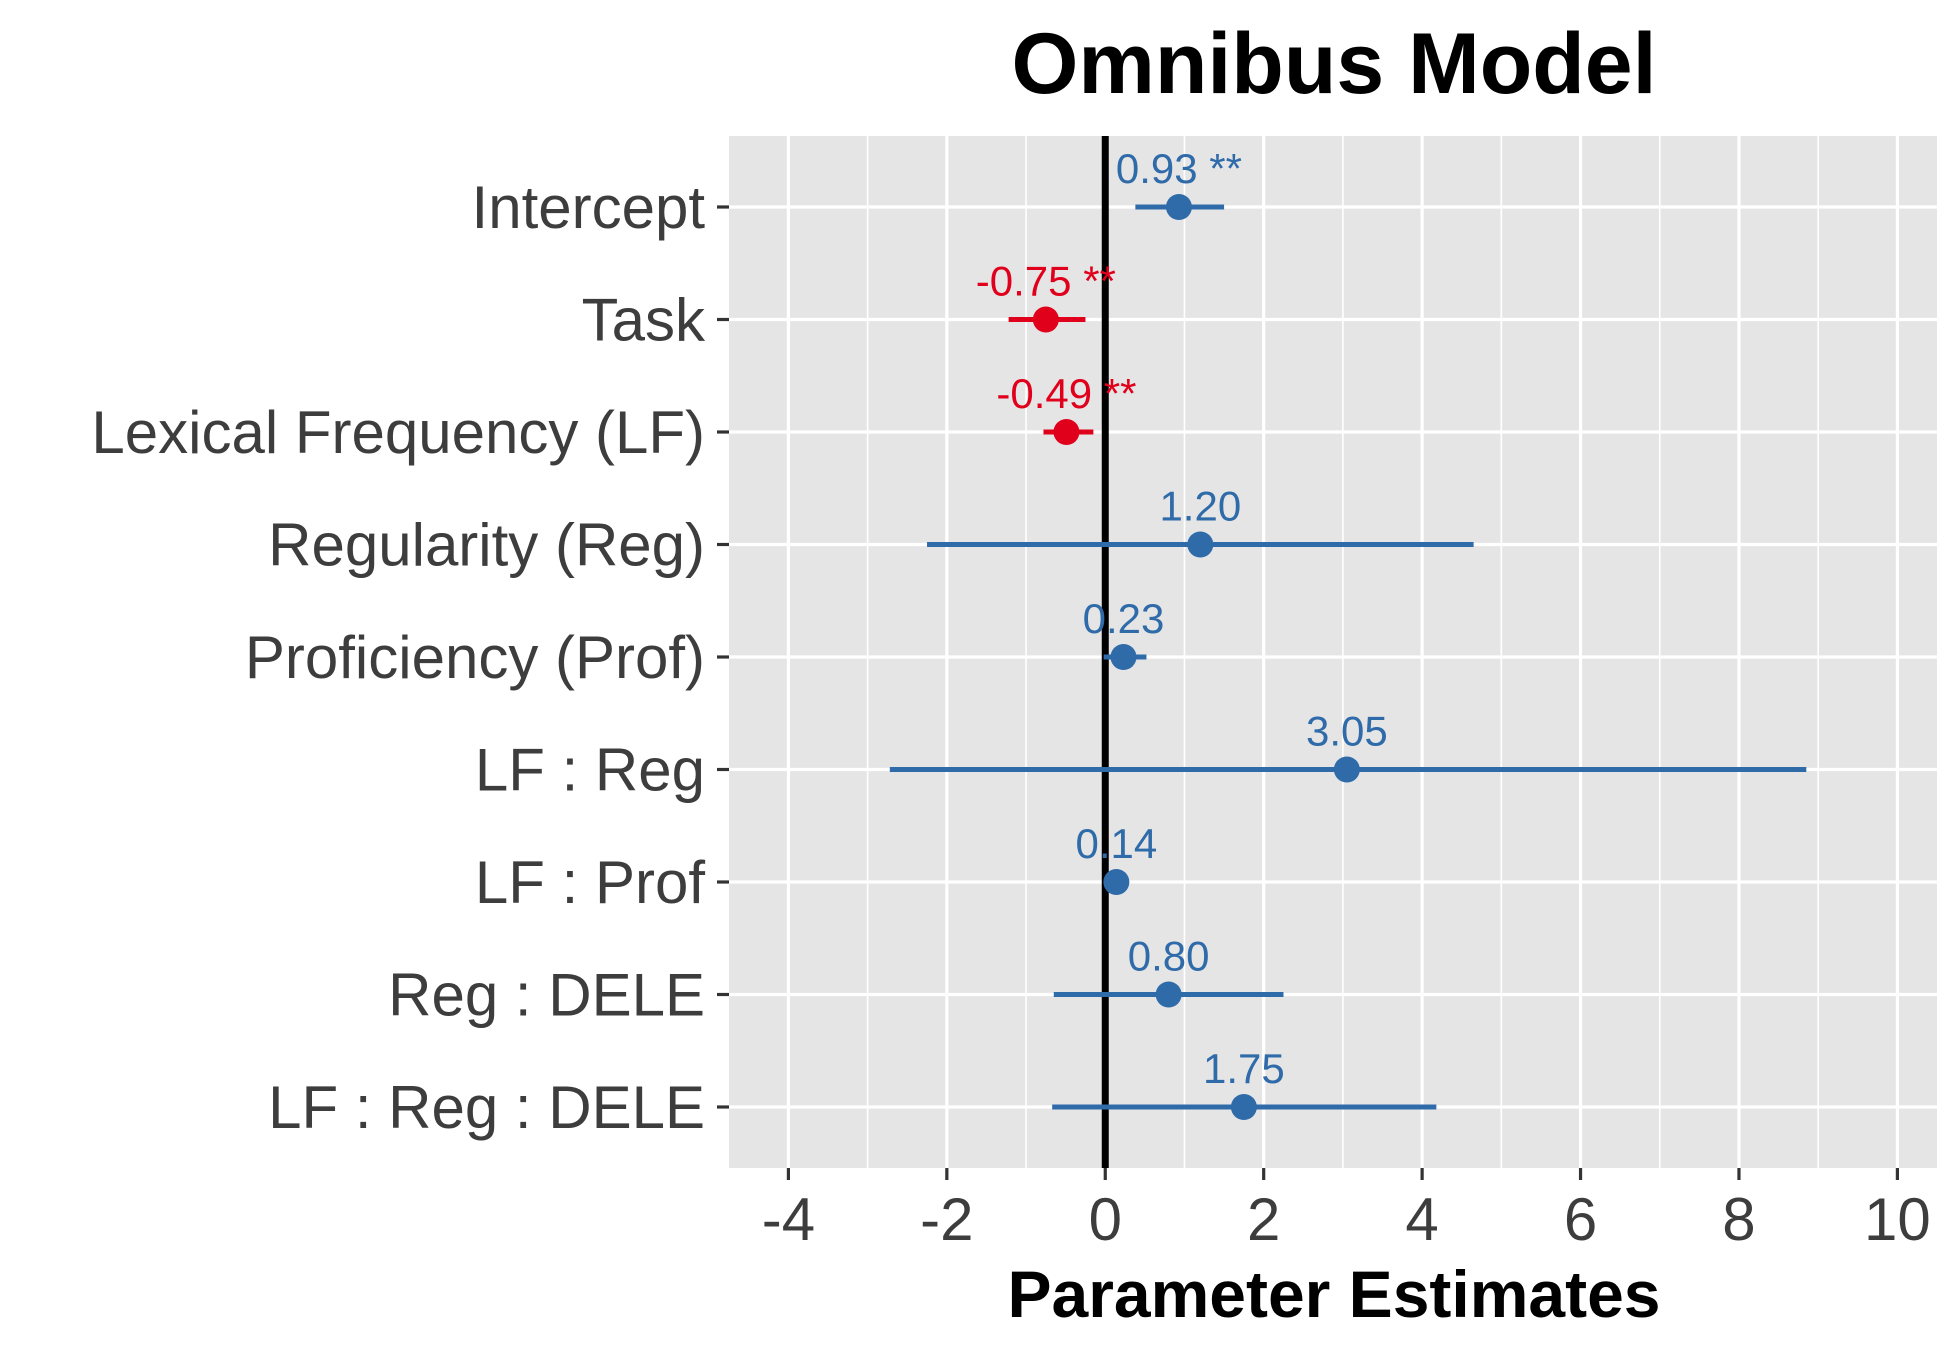 The height and width of the screenshot is (1350, 1950). Describe the element at coordinates (1200, 506) in the screenshot. I see `data-label: 1.20` at that location.